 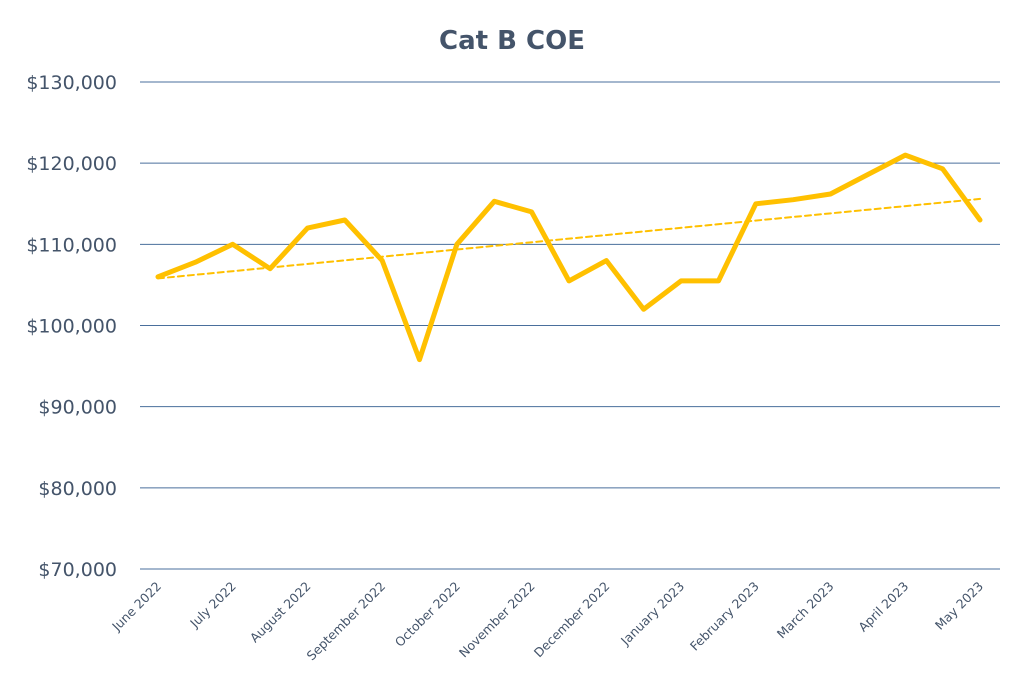 What do you see at coordinates (77, 408) in the screenshot?
I see `y-tick-label: $90,000` at bounding box center [77, 408].